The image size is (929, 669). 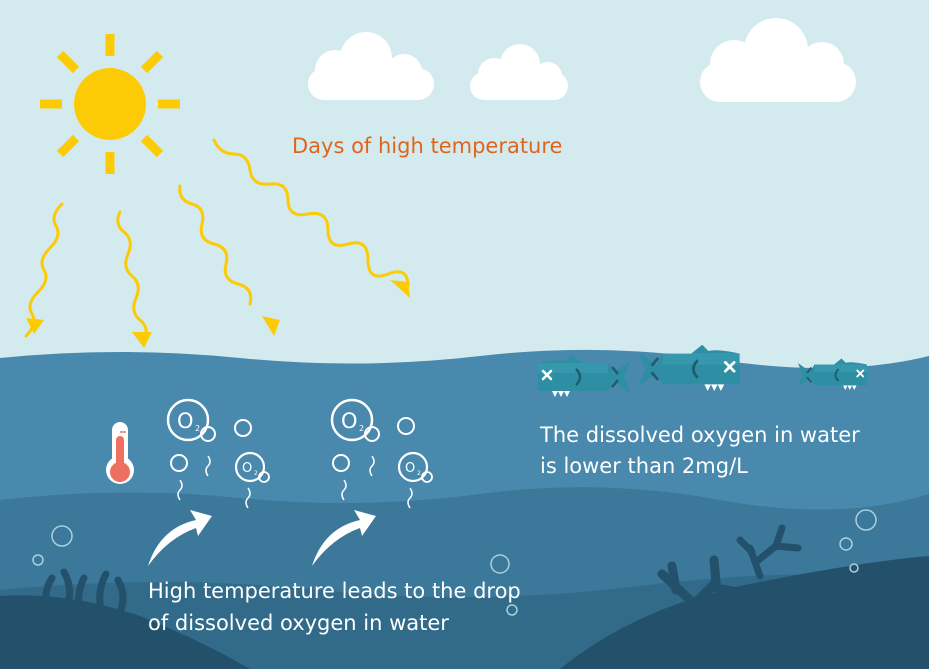 I want to click on oxygen-caption-line-2: is lower than 2mg/L, so click(x=644, y=466).